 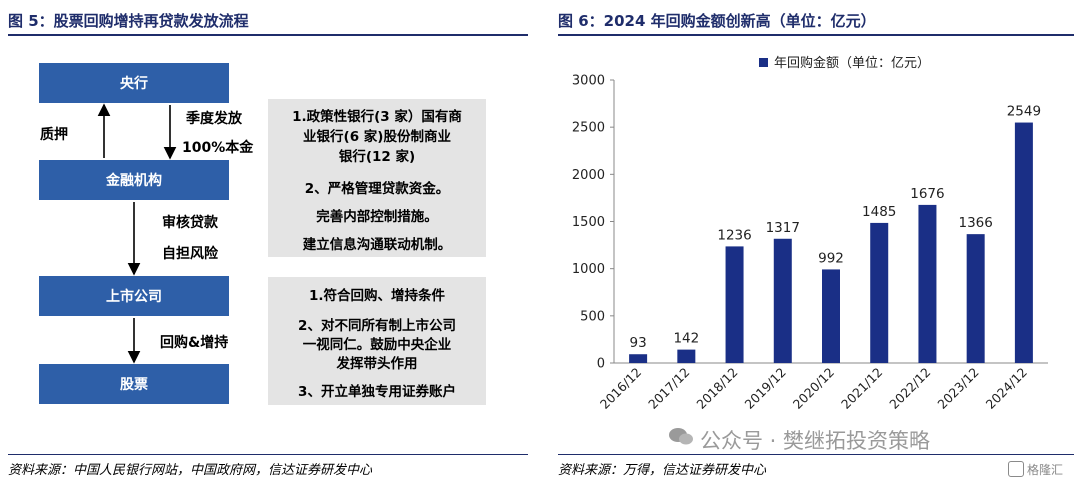 What do you see at coordinates (1006, 388) in the screenshot?
I see `x-tick-label: 2024/12` at bounding box center [1006, 388].